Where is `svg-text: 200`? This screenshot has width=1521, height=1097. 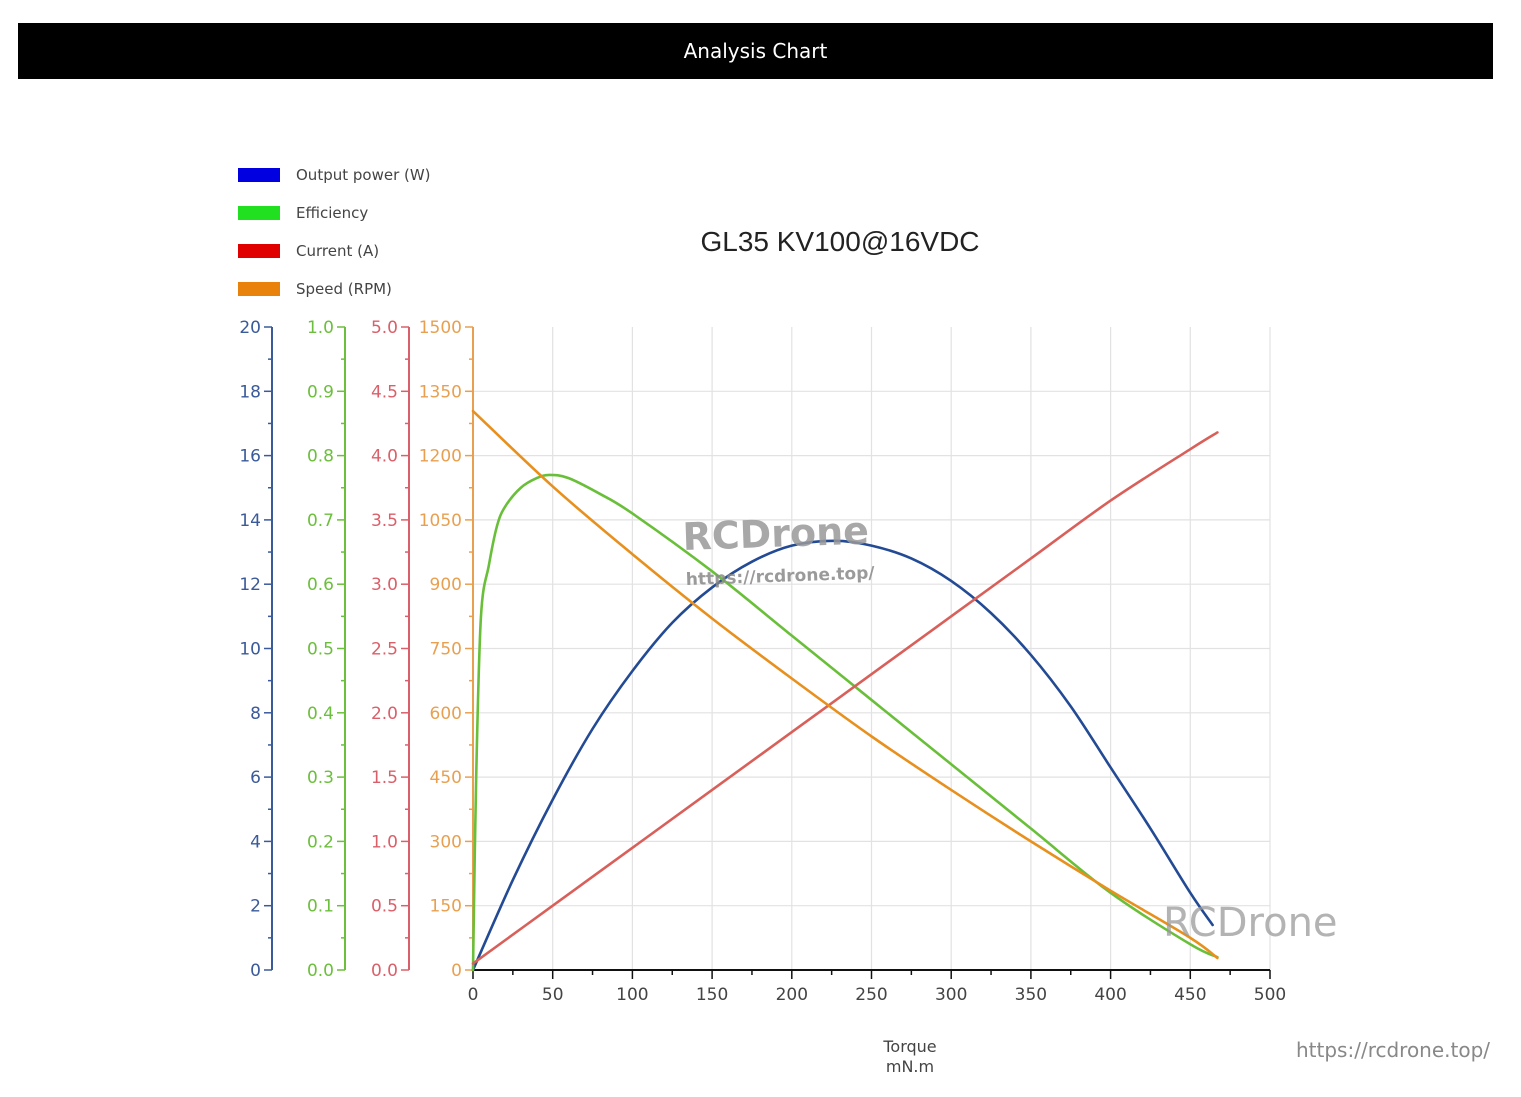 svg-text: 200 is located at coordinates (792, 995).